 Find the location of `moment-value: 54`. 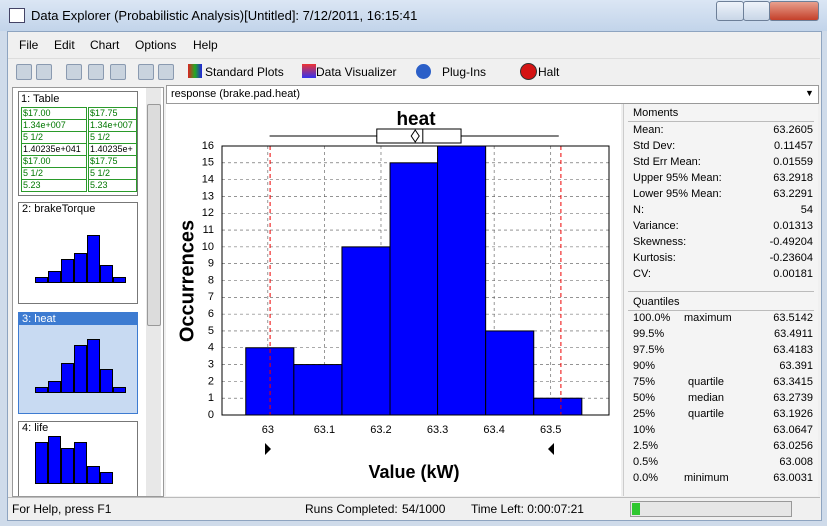

moment-value: 54 is located at coordinates (807, 210).